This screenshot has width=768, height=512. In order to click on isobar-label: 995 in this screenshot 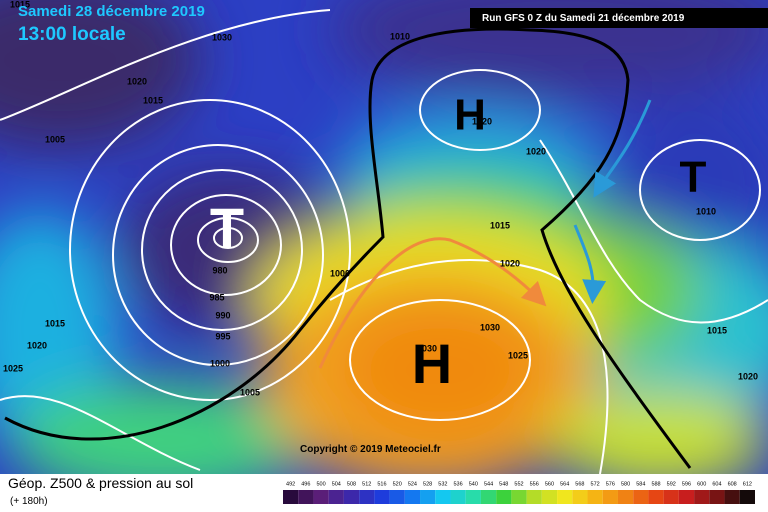, I will do `click(222, 336)`.